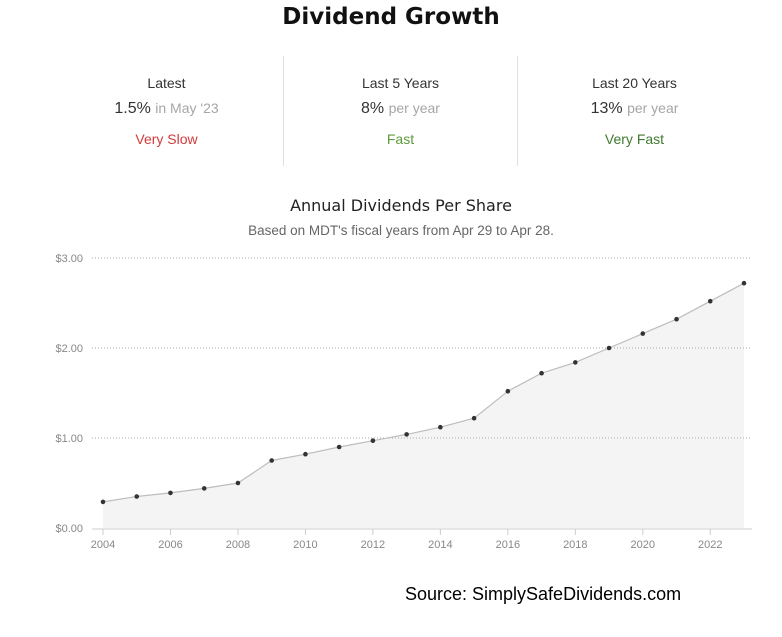 The height and width of the screenshot is (637, 782). Describe the element at coordinates (69, 259) in the screenshot. I see `y-tick-label: $3.00` at that location.